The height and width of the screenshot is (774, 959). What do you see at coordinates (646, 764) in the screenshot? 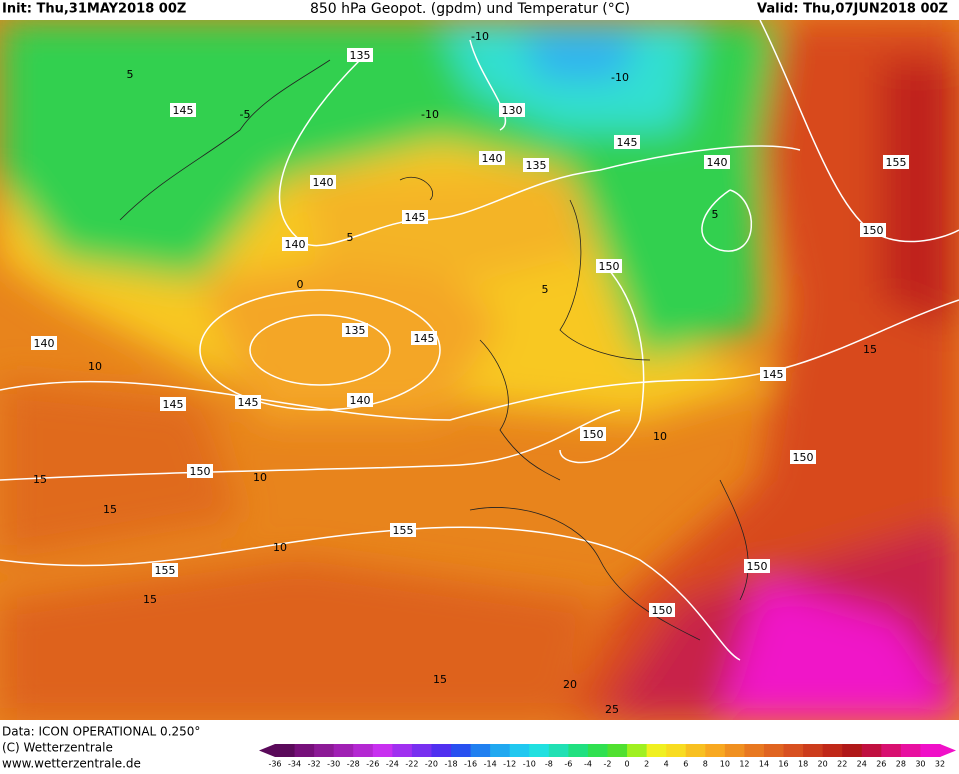
I see `colorbar-label: 2` at bounding box center [646, 764].